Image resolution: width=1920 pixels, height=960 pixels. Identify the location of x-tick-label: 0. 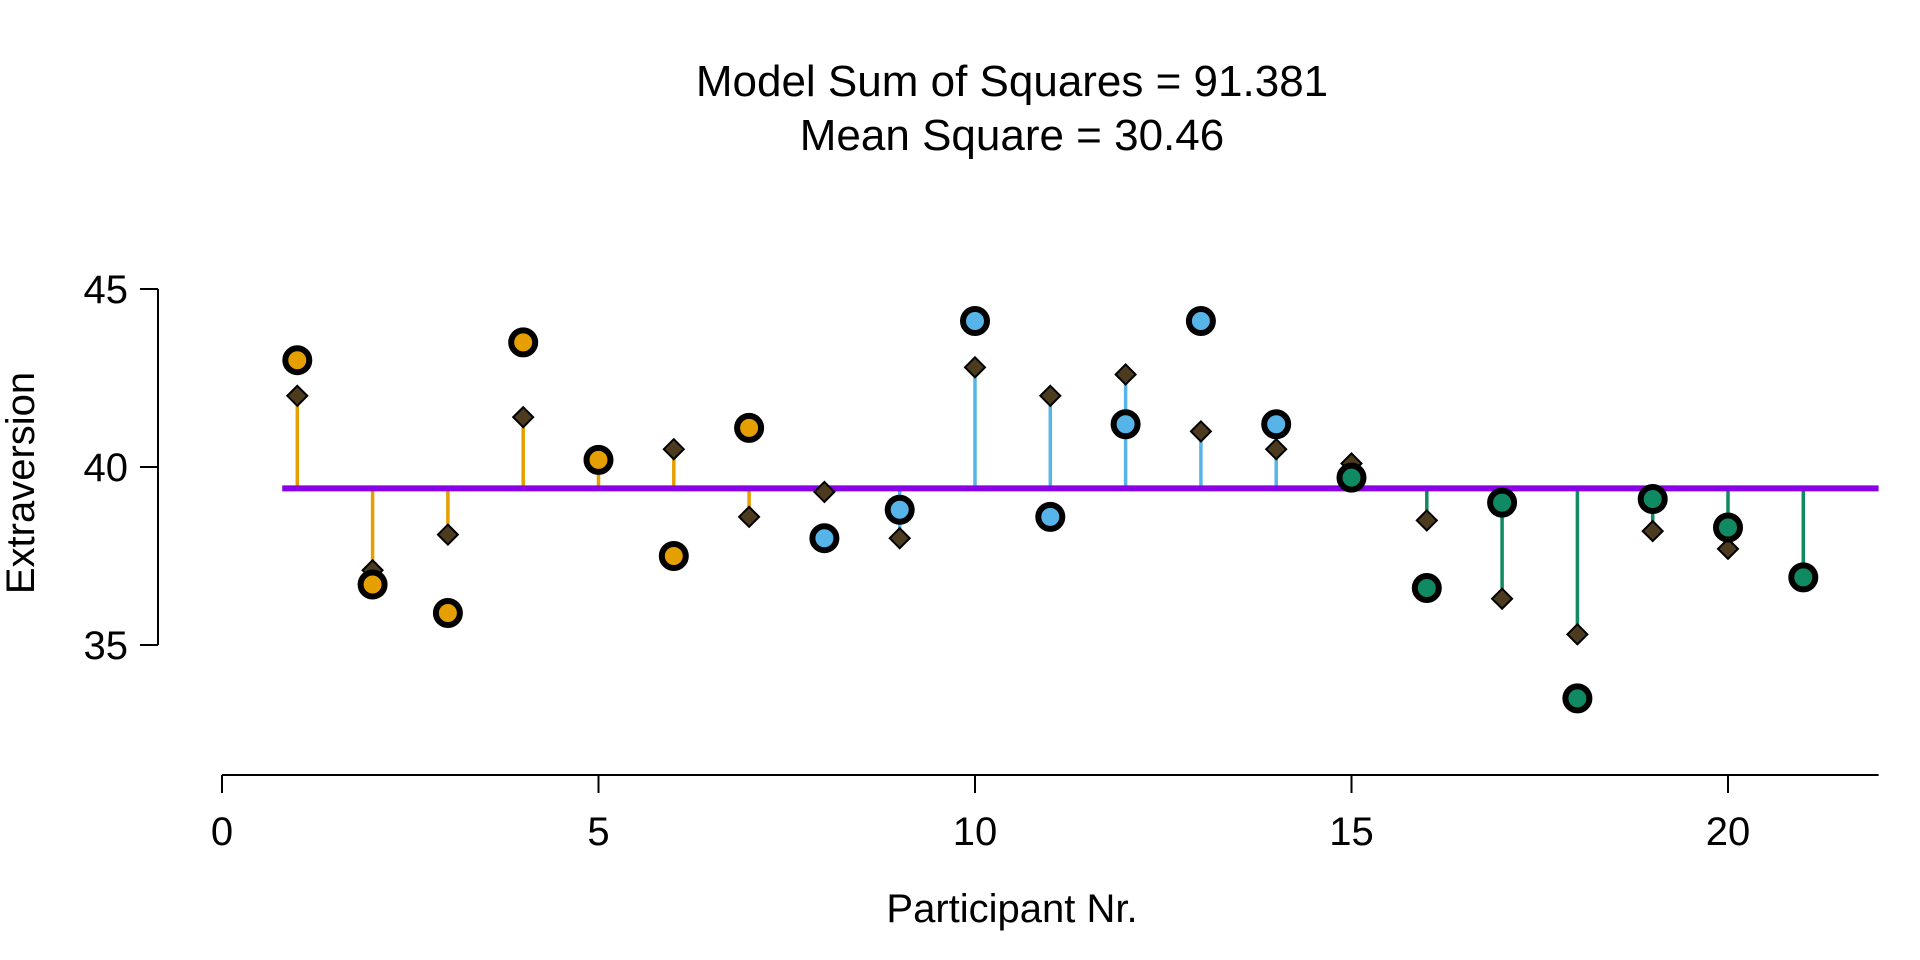
(222, 832).